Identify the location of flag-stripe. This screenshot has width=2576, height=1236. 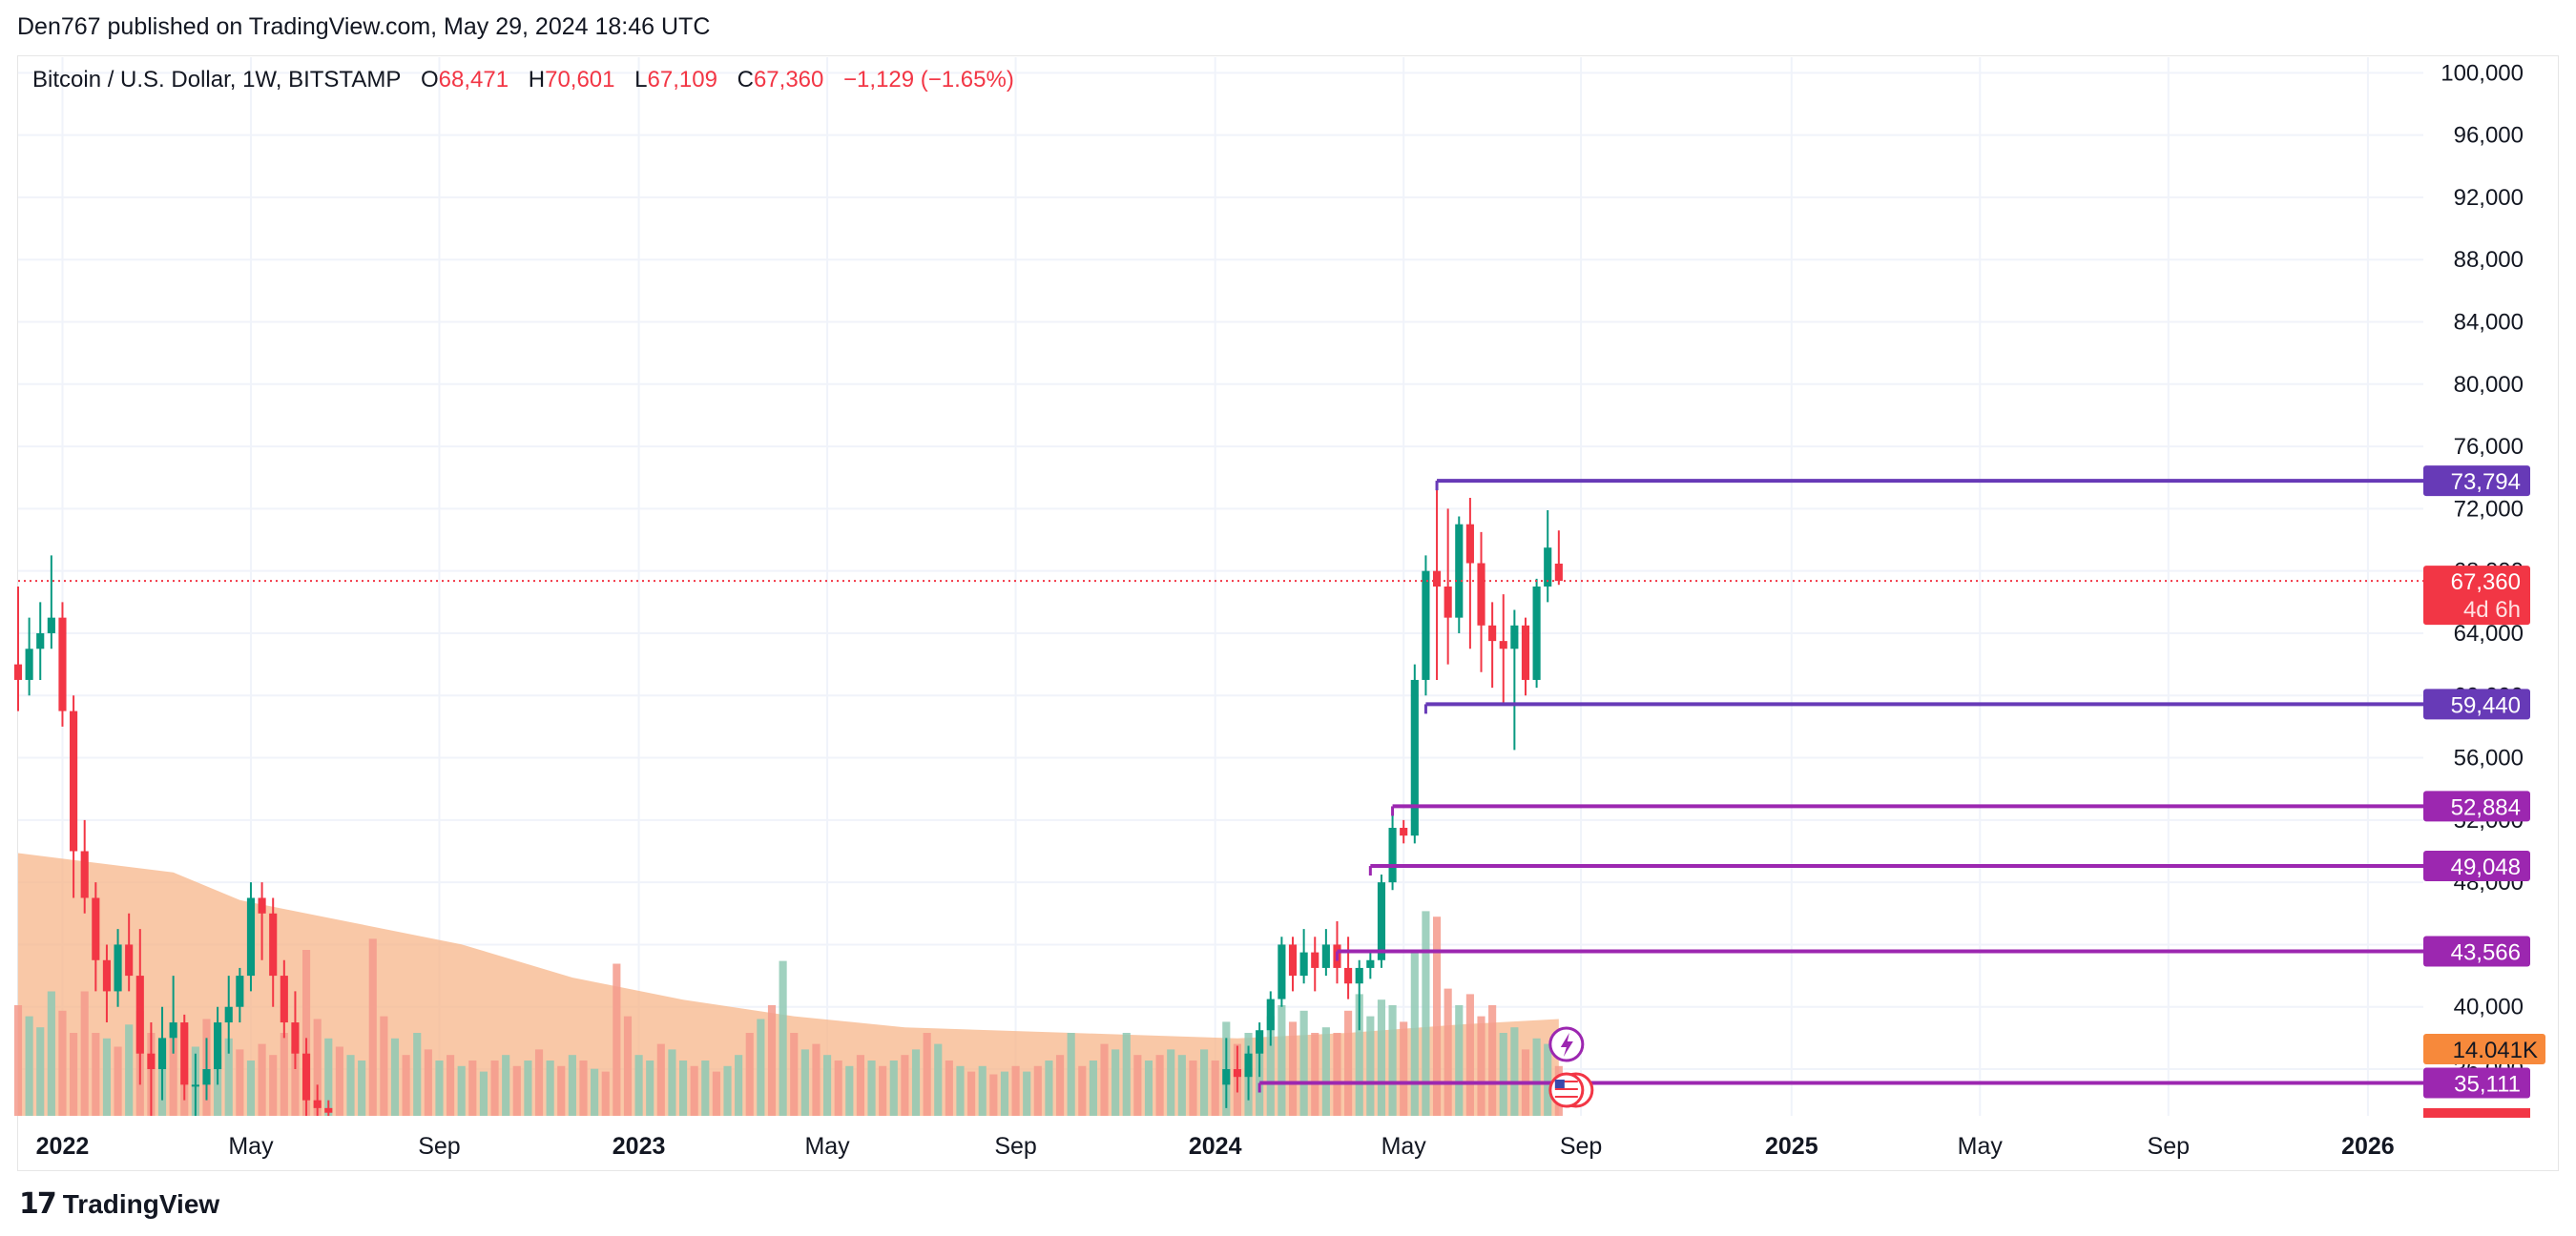
(1566, 1097).